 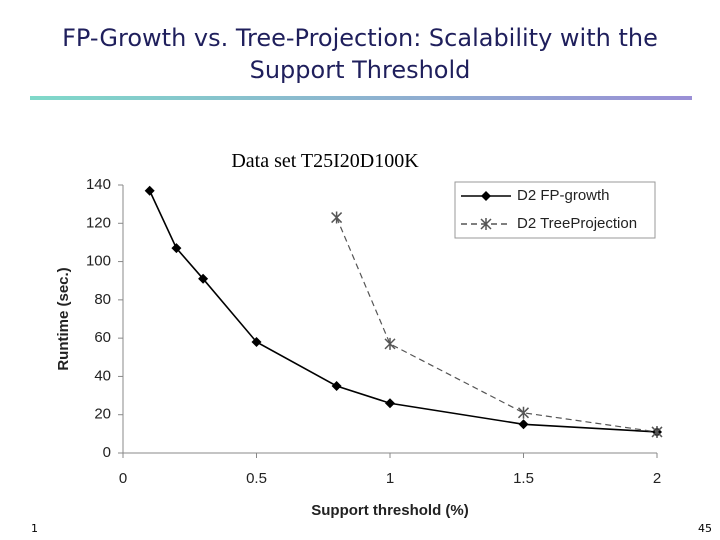 I want to click on y-tick-label: 20, so click(x=102, y=414).